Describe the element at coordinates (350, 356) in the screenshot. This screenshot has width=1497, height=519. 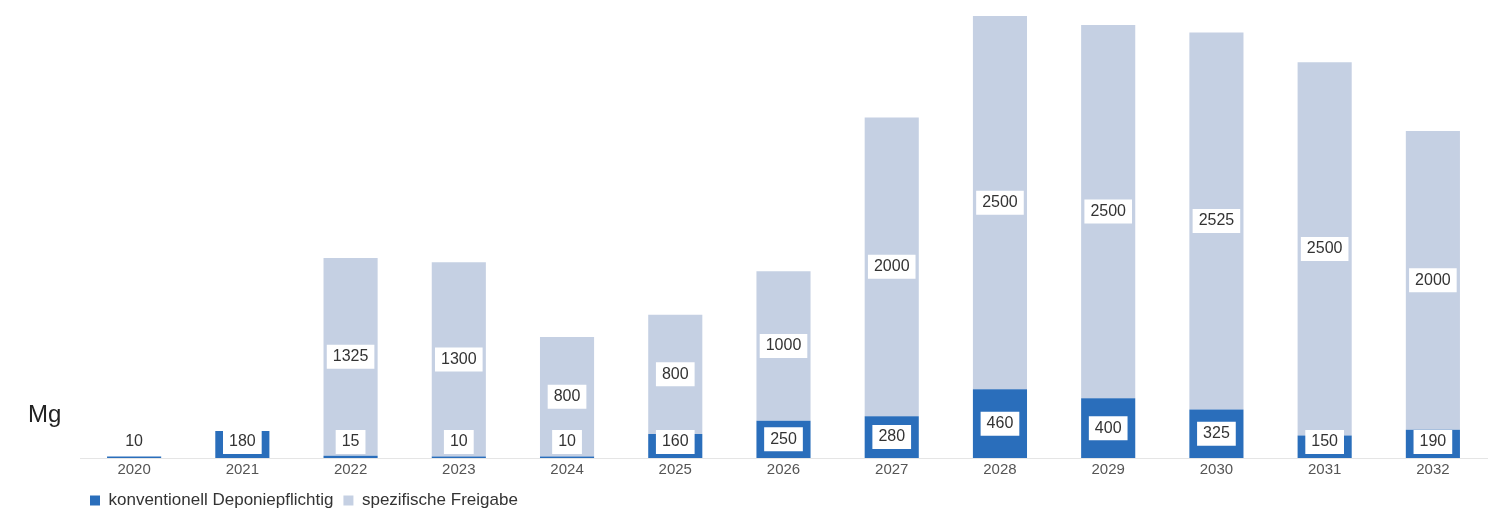
I see `data-label: 1325` at that location.